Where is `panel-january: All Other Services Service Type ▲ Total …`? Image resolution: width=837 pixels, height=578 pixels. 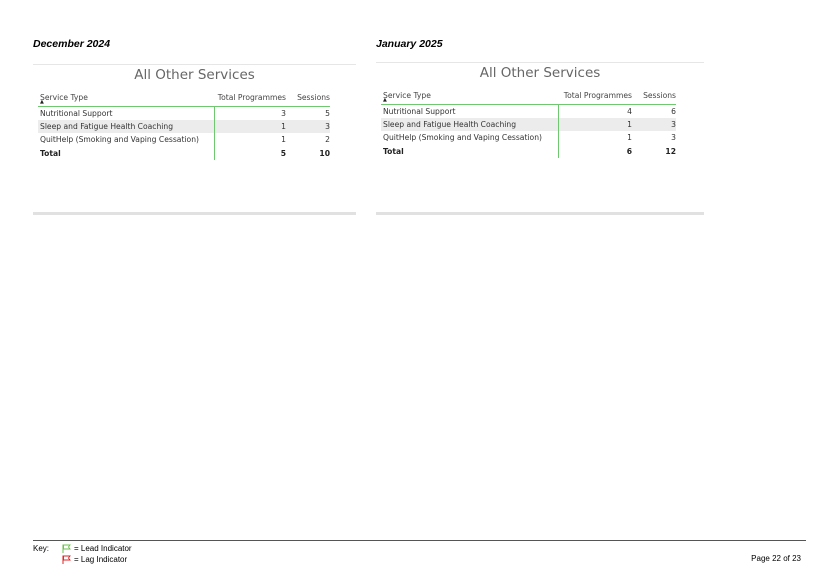 panel-january: All Other Services Service Type ▲ Total … is located at coordinates (540, 138).